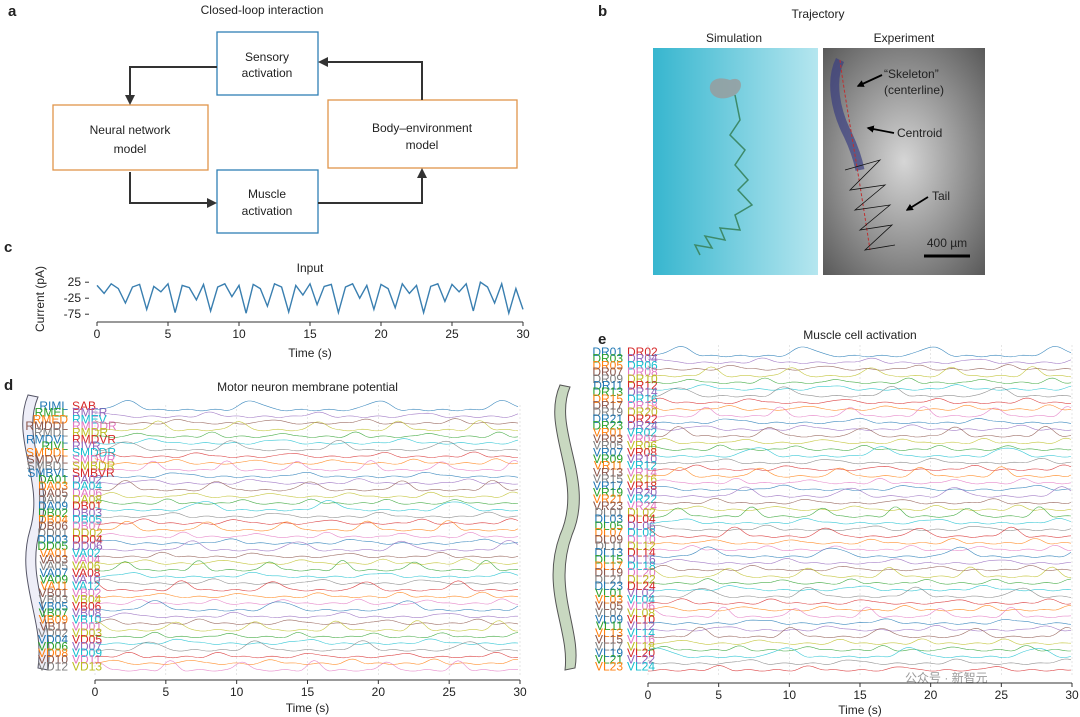 This screenshot has width=1080, height=717. I want to click on trace-label: VR07, so click(608, 452).